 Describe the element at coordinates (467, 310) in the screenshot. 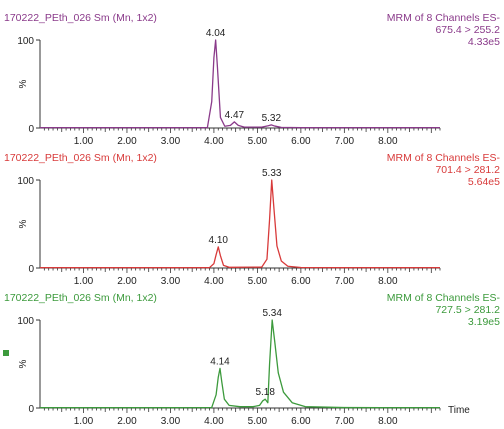

I see `transition-label: 727.5 > 281.2` at that location.